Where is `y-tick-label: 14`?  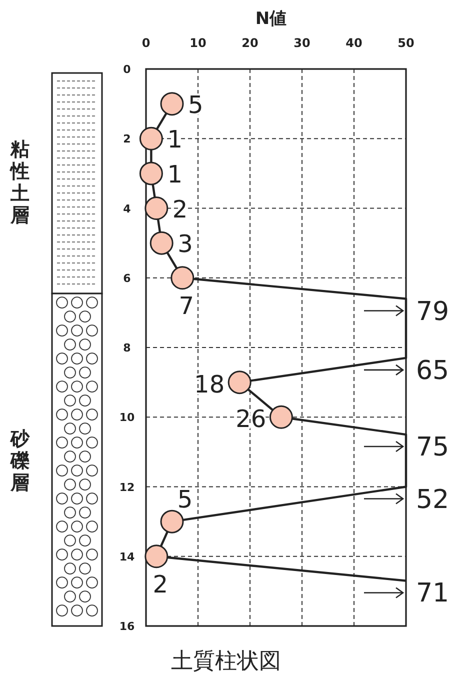
y-tick-label: 14 is located at coordinates (127, 557).